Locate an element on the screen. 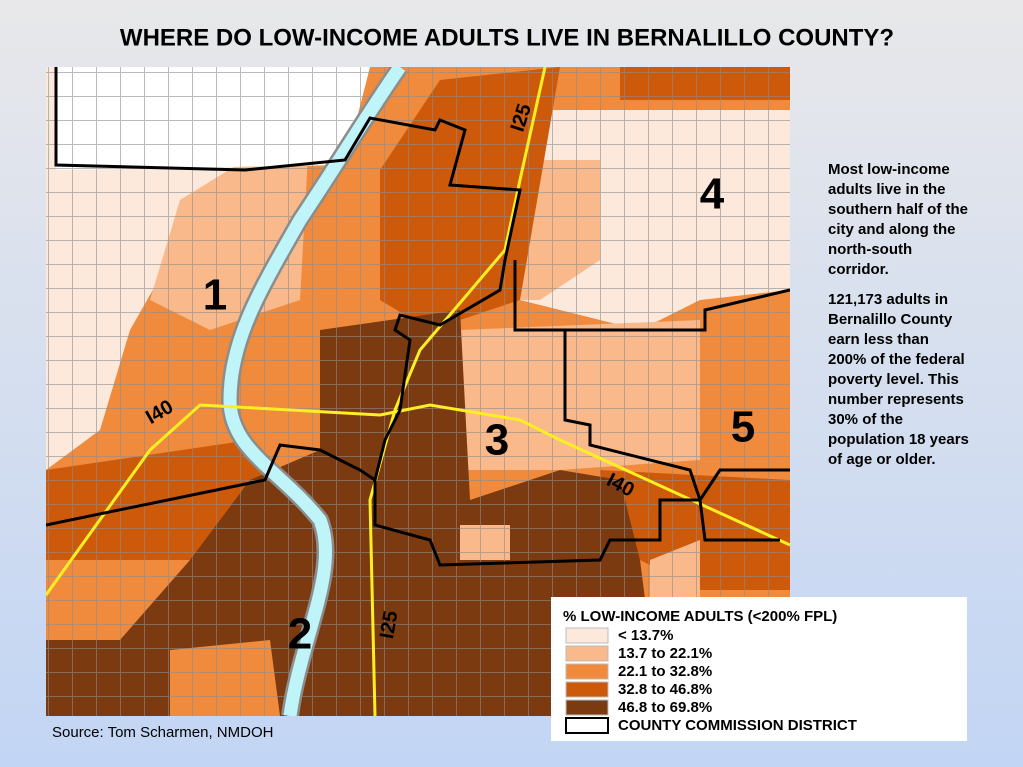 Image resolution: width=1023 pixels, height=767 pixels. legend-label: 13.7 to 22.1% is located at coordinates (665, 653).